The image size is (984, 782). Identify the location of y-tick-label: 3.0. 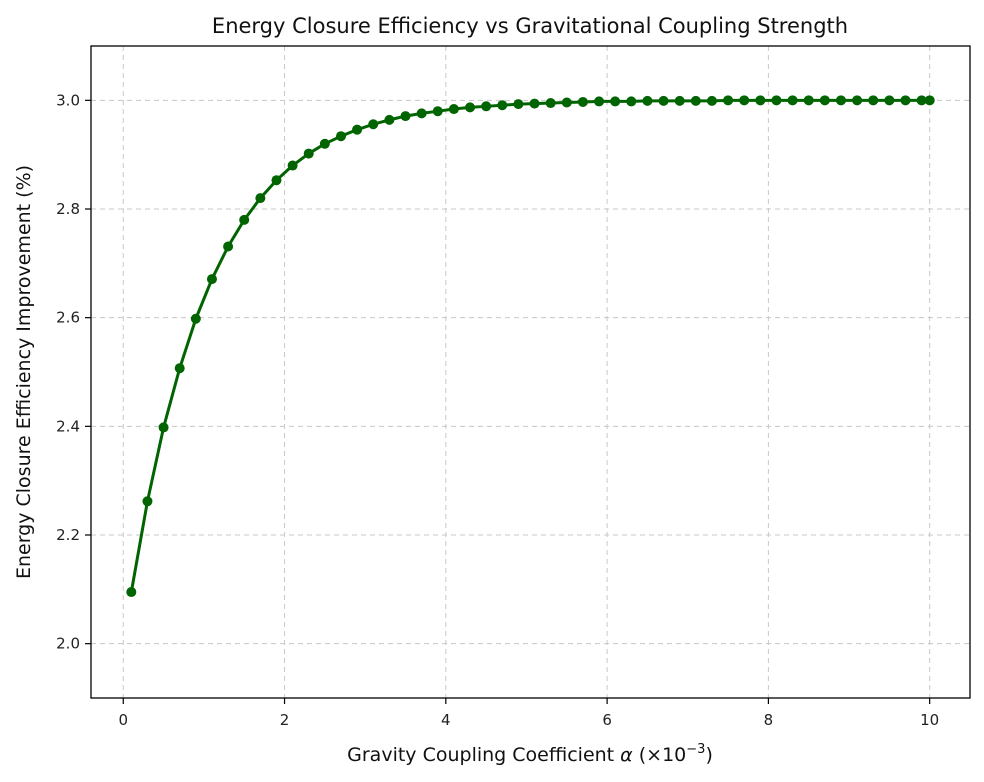
(68, 100).